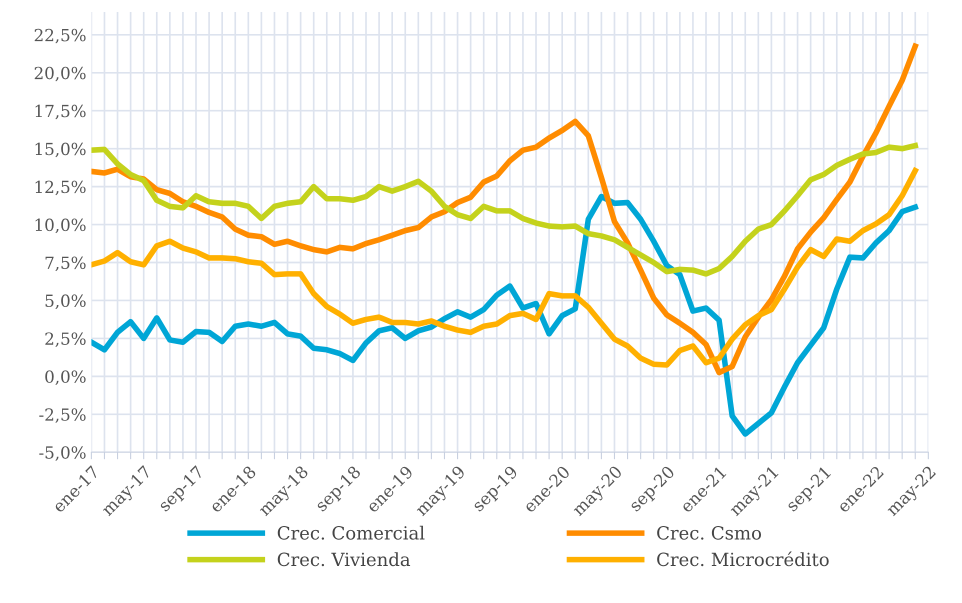 The height and width of the screenshot is (603, 962). What do you see at coordinates (61, 150) in the screenshot?
I see `y-tick-label: 15,0%` at bounding box center [61, 150].